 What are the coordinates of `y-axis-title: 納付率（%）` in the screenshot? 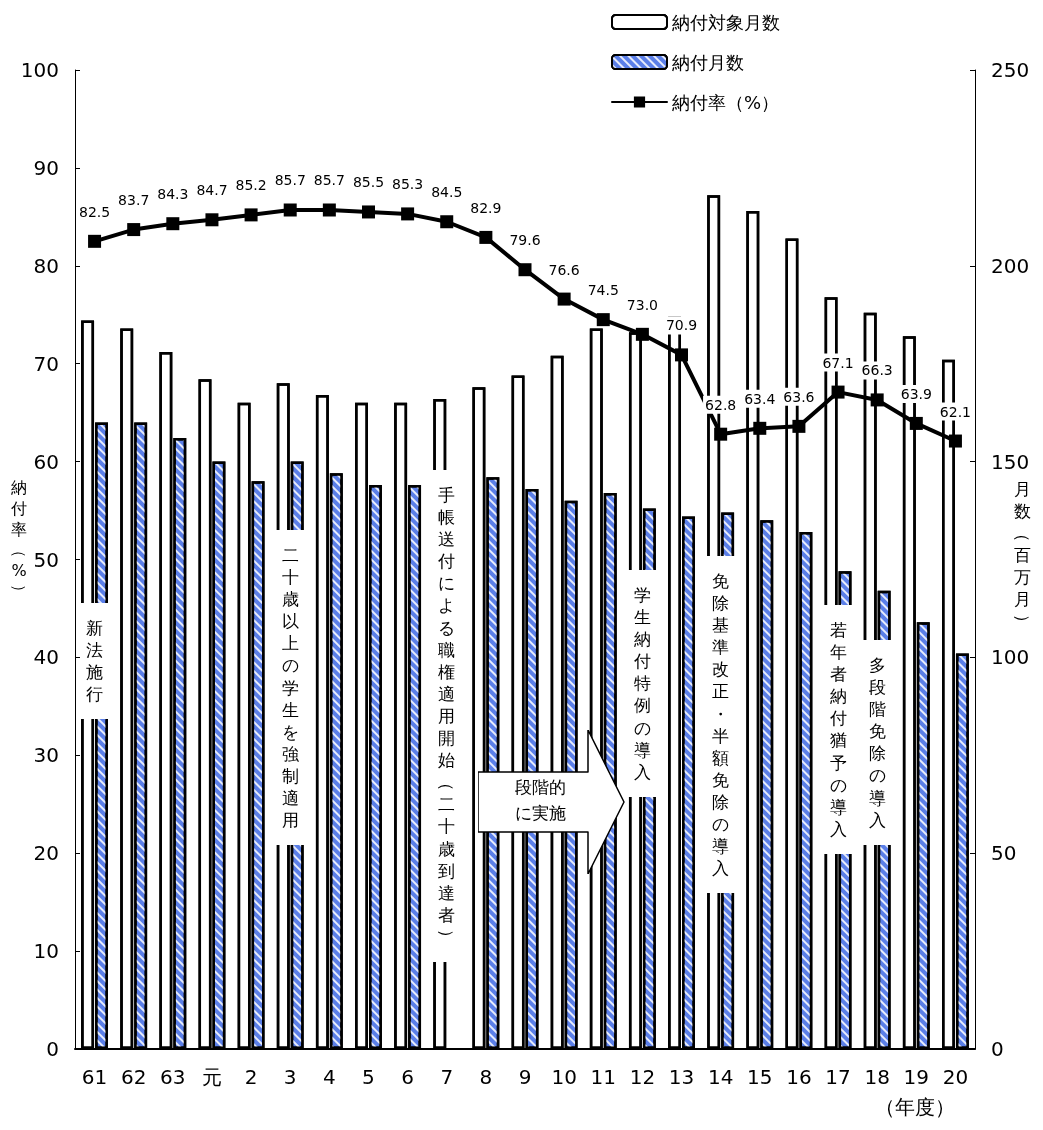 It's located at (19, 539).